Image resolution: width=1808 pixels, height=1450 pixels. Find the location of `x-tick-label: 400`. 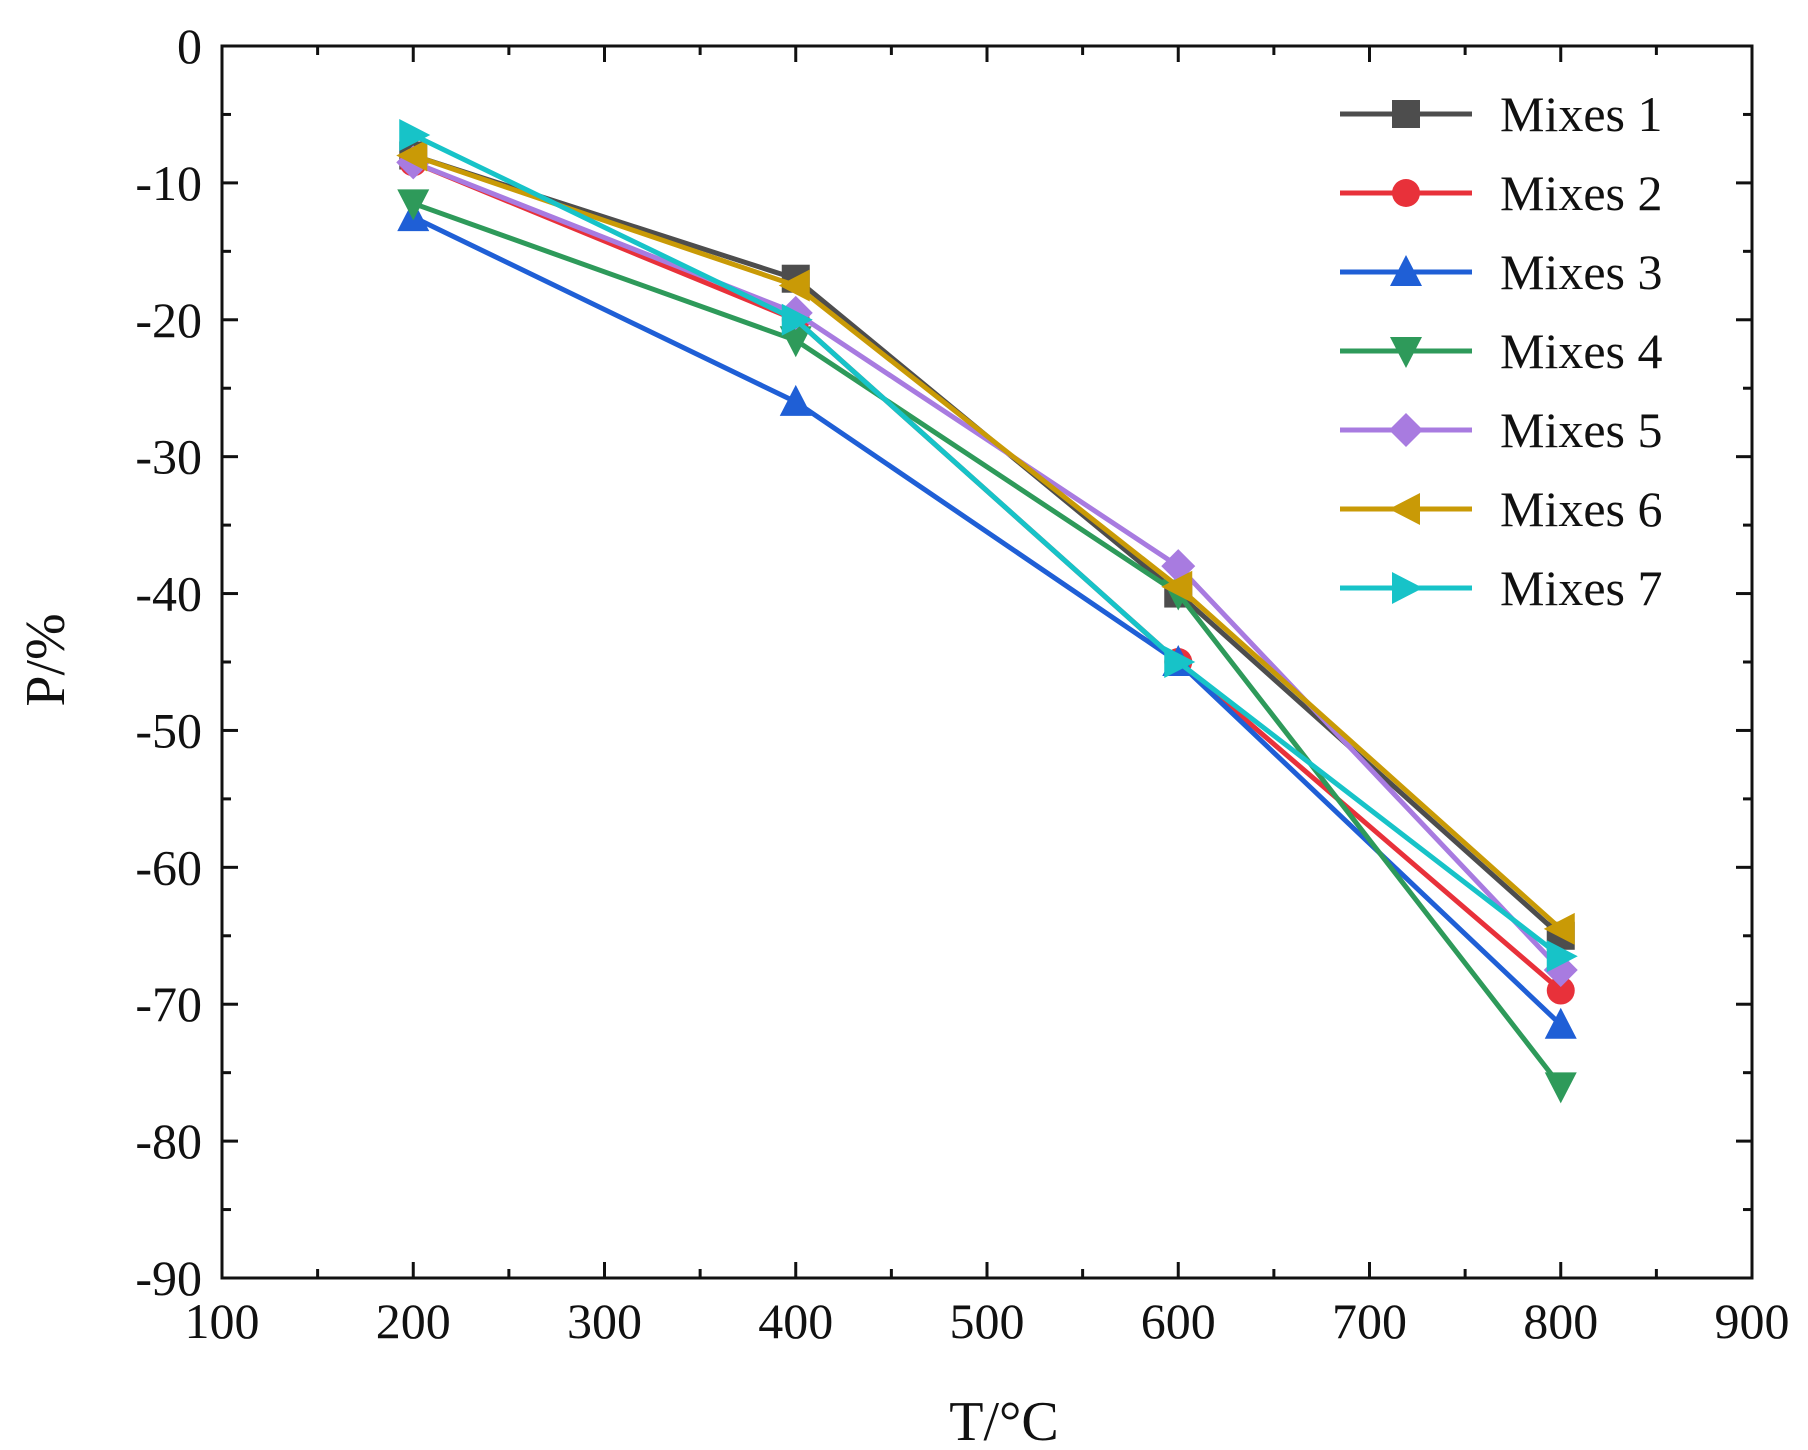

x-tick-label: 400 is located at coordinates (795, 1321).